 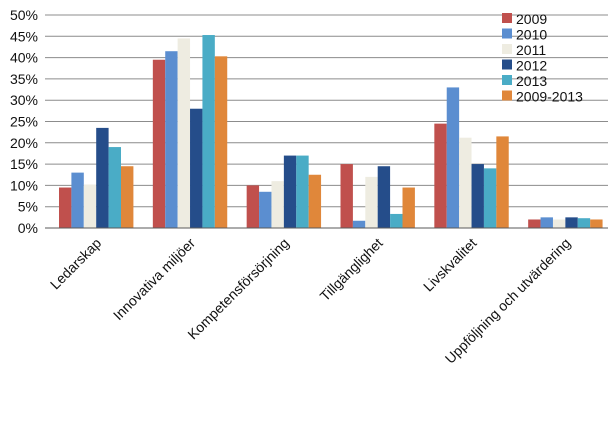 I want to click on legend-label: 2009-2013, so click(x=549, y=97).